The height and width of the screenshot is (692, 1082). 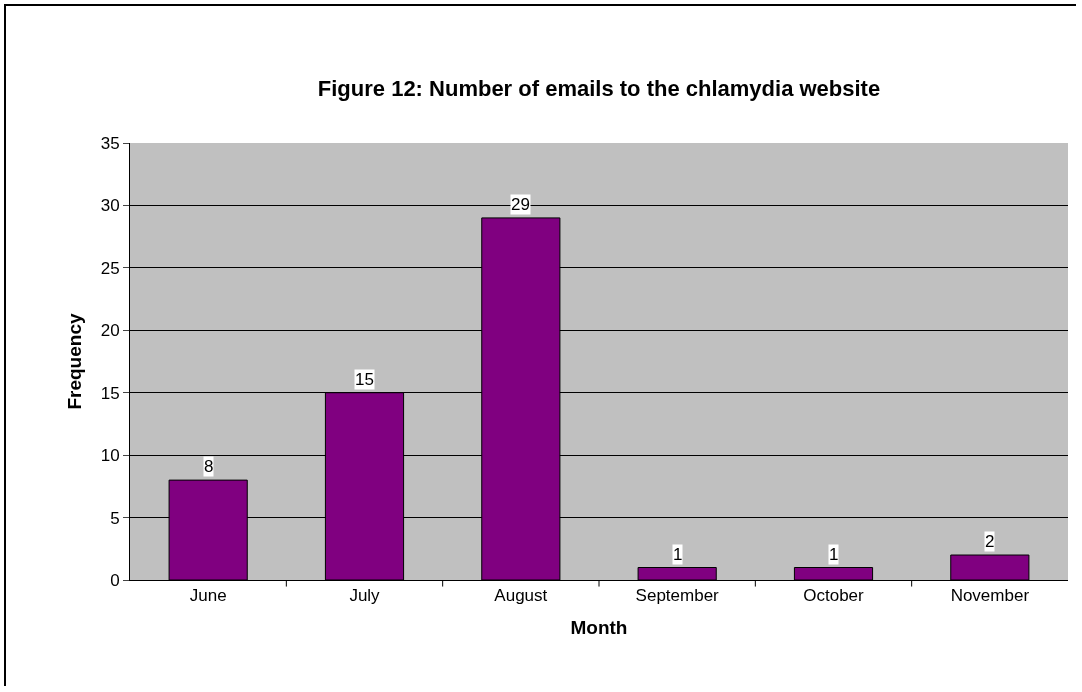 What do you see at coordinates (365, 596) in the screenshot?
I see `x-tick-label: July` at bounding box center [365, 596].